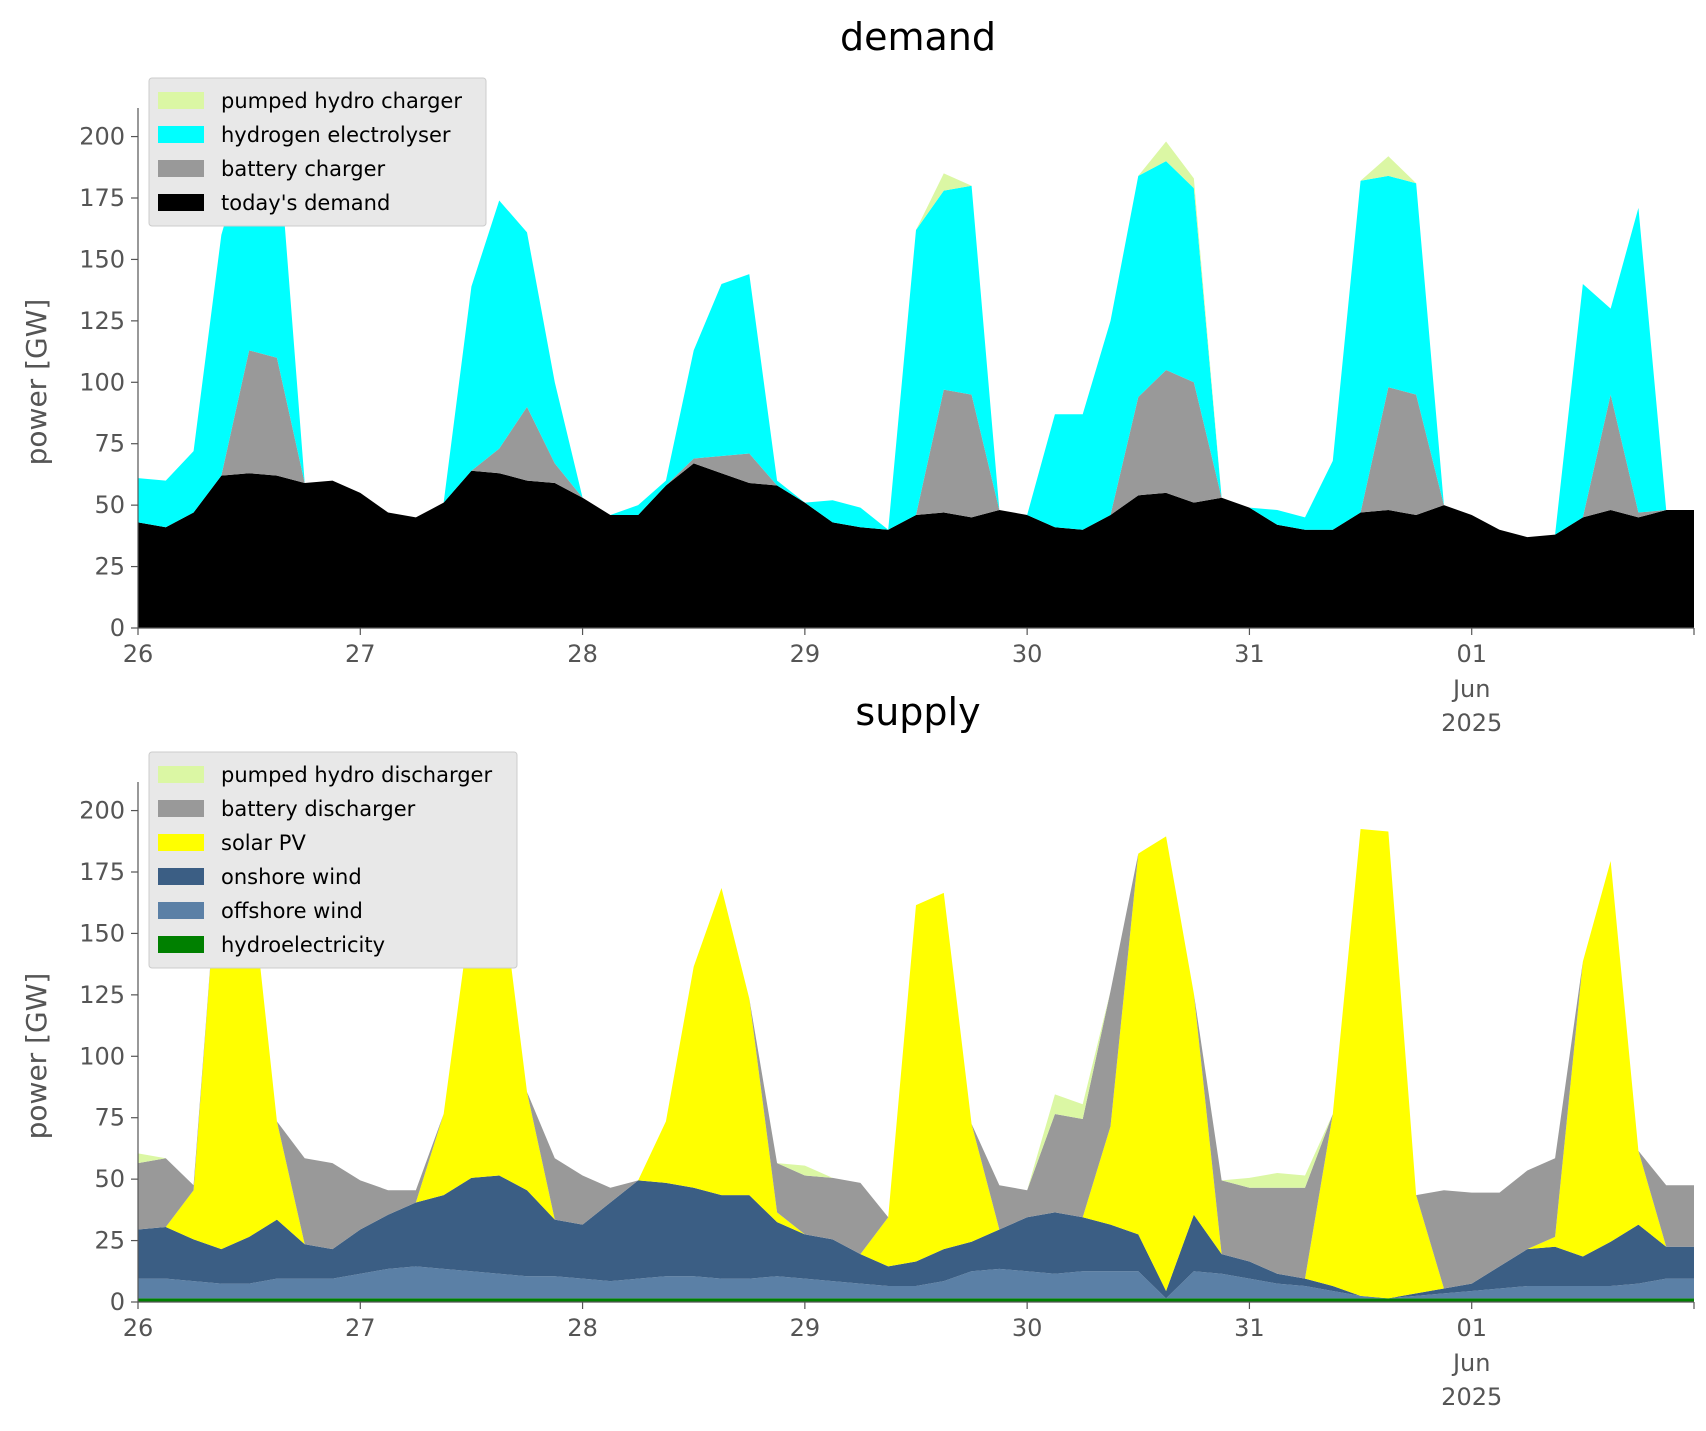  What do you see at coordinates (303, 169) in the screenshot?
I see `legend-label-battery-charger: battery charger` at bounding box center [303, 169].